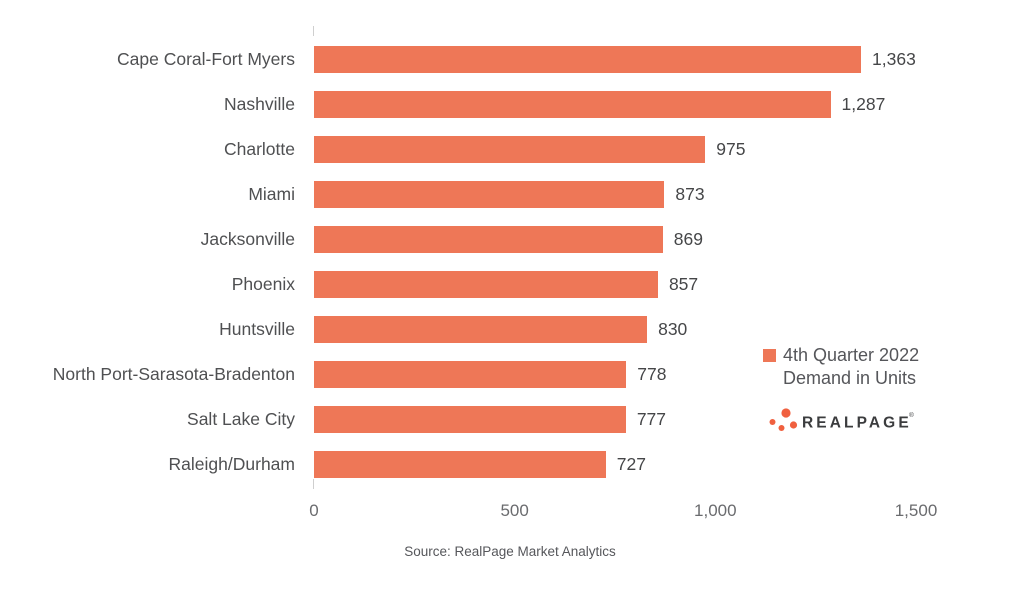  I want to click on bar-row: Salt Lake City 777, so click(510, 419).